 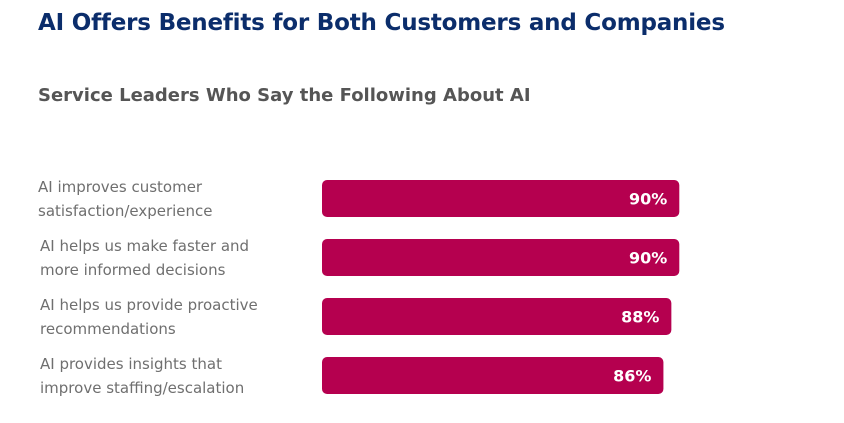 I want to click on category-label-line: AI improves customer, so click(x=120, y=187).